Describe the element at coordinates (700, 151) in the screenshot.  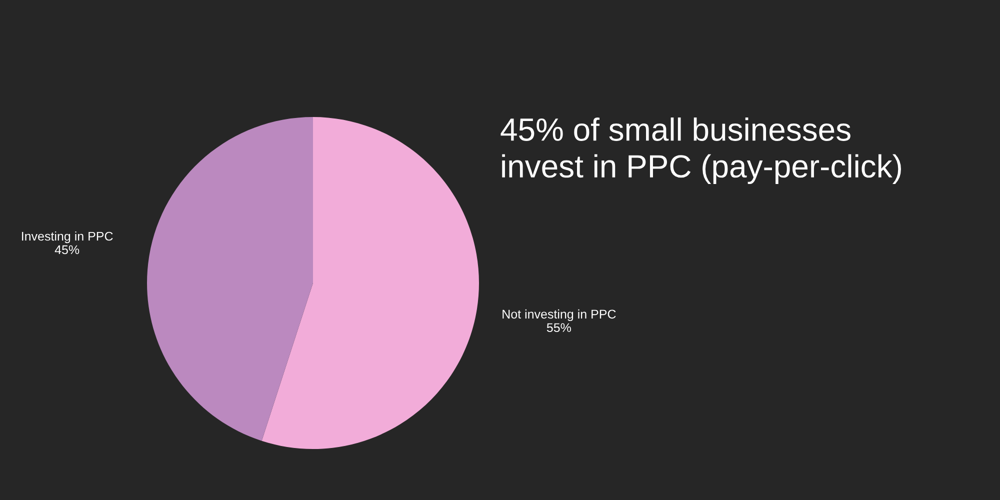
I see `text: 45% of small businesses invest in PPC (pay-per-click)` at that location.